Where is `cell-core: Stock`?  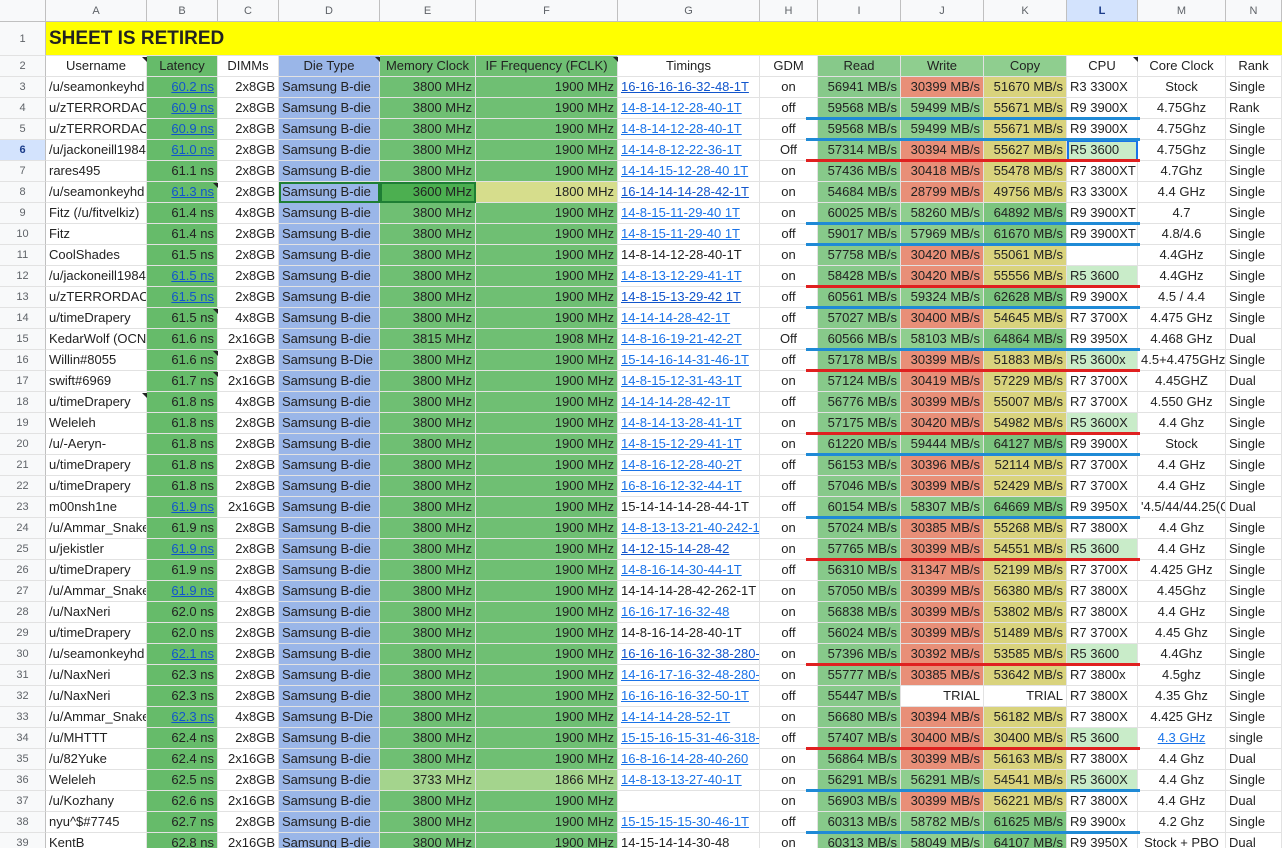
cell-core: Stock is located at coordinates (1182, 87).